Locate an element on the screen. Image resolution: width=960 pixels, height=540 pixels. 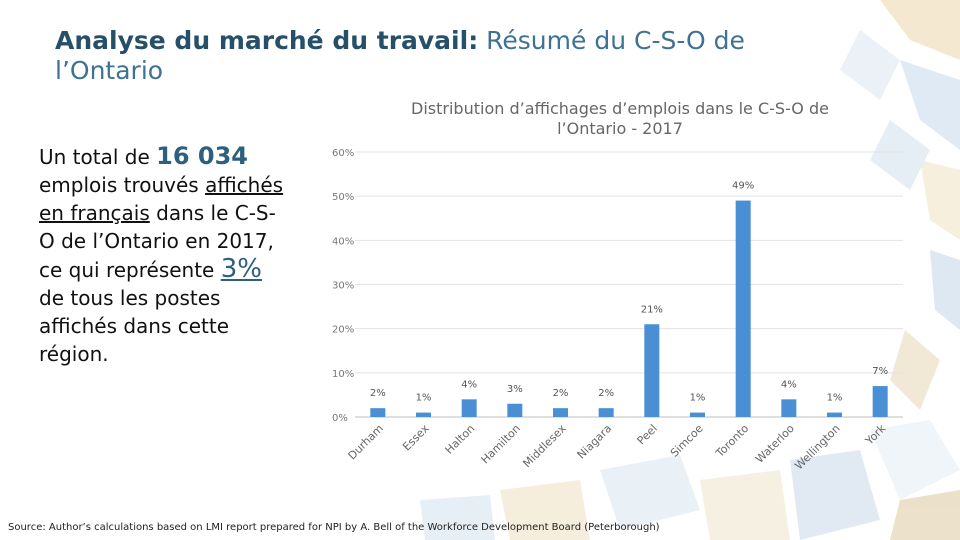
bar-essex is located at coordinates (423, 414).